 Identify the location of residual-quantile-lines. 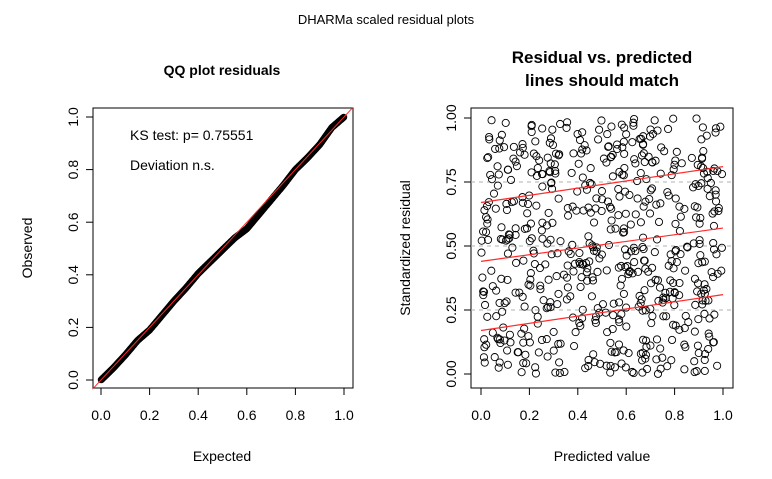
(602, 249).